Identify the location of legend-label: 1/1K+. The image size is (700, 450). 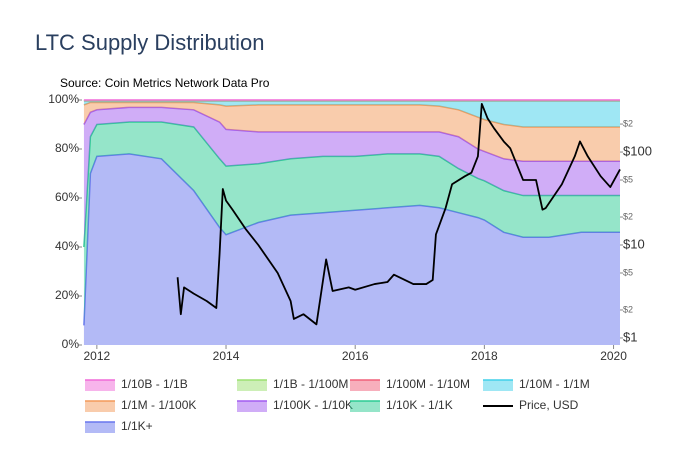
(137, 426).